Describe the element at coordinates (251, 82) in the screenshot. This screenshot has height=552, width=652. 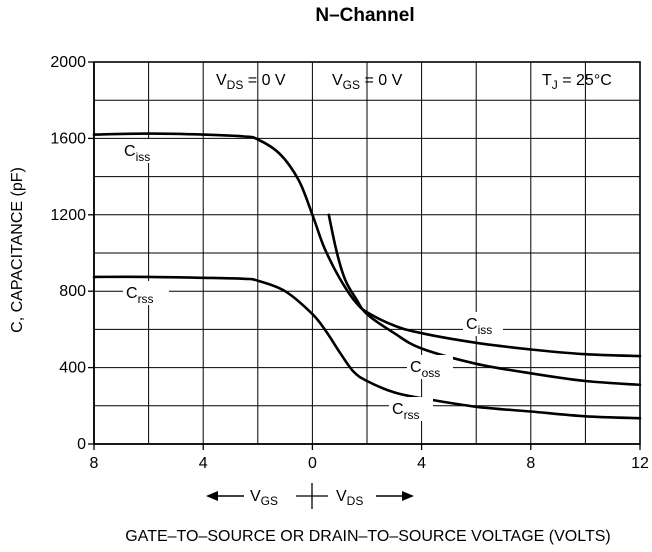
I see `region-label-vds: VDS = 0 V` at that location.